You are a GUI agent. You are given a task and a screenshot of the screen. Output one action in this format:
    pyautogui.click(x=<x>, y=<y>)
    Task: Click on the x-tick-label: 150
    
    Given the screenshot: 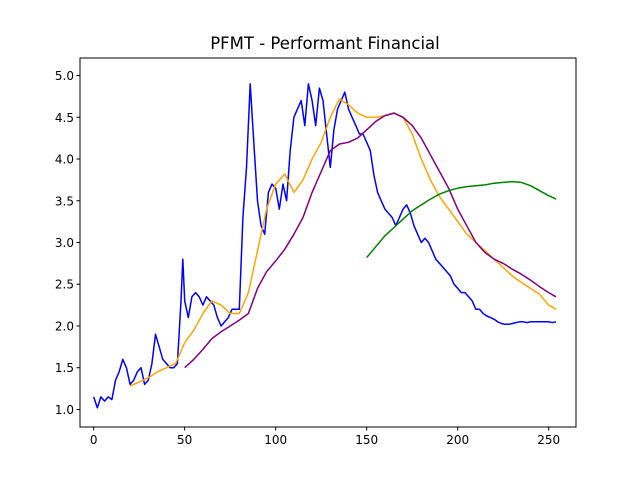 What is the action you would take?
    pyautogui.click(x=366, y=440)
    